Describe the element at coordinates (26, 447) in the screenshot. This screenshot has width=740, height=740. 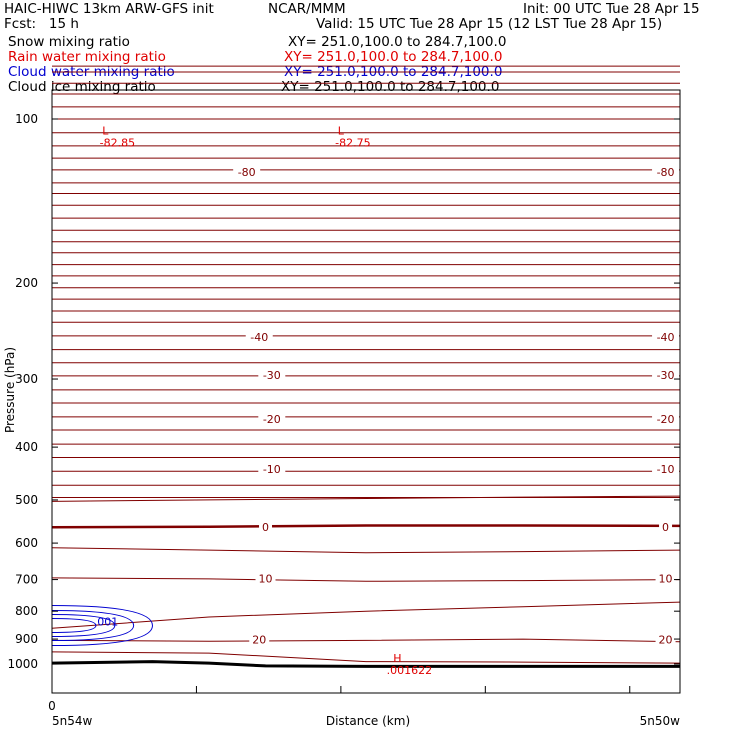
I see `y-tick-label: 400` at that location.